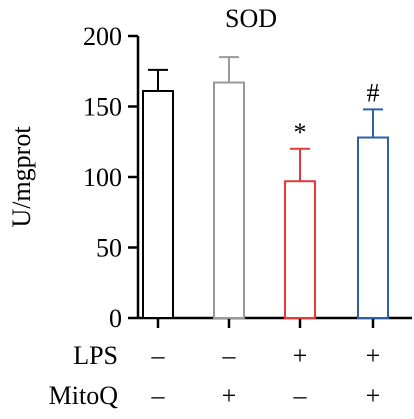 The image size is (414, 419). What do you see at coordinates (102, 36) in the screenshot?
I see `y-tick-label: 200` at bounding box center [102, 36].